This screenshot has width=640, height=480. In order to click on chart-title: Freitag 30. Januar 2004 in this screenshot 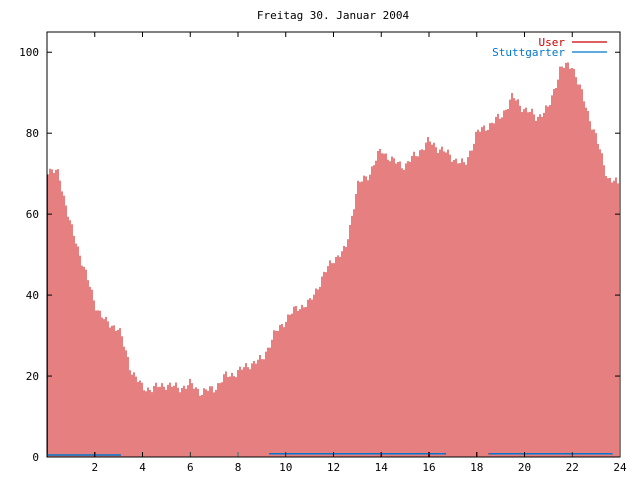, I will do `click(333, 15)`.